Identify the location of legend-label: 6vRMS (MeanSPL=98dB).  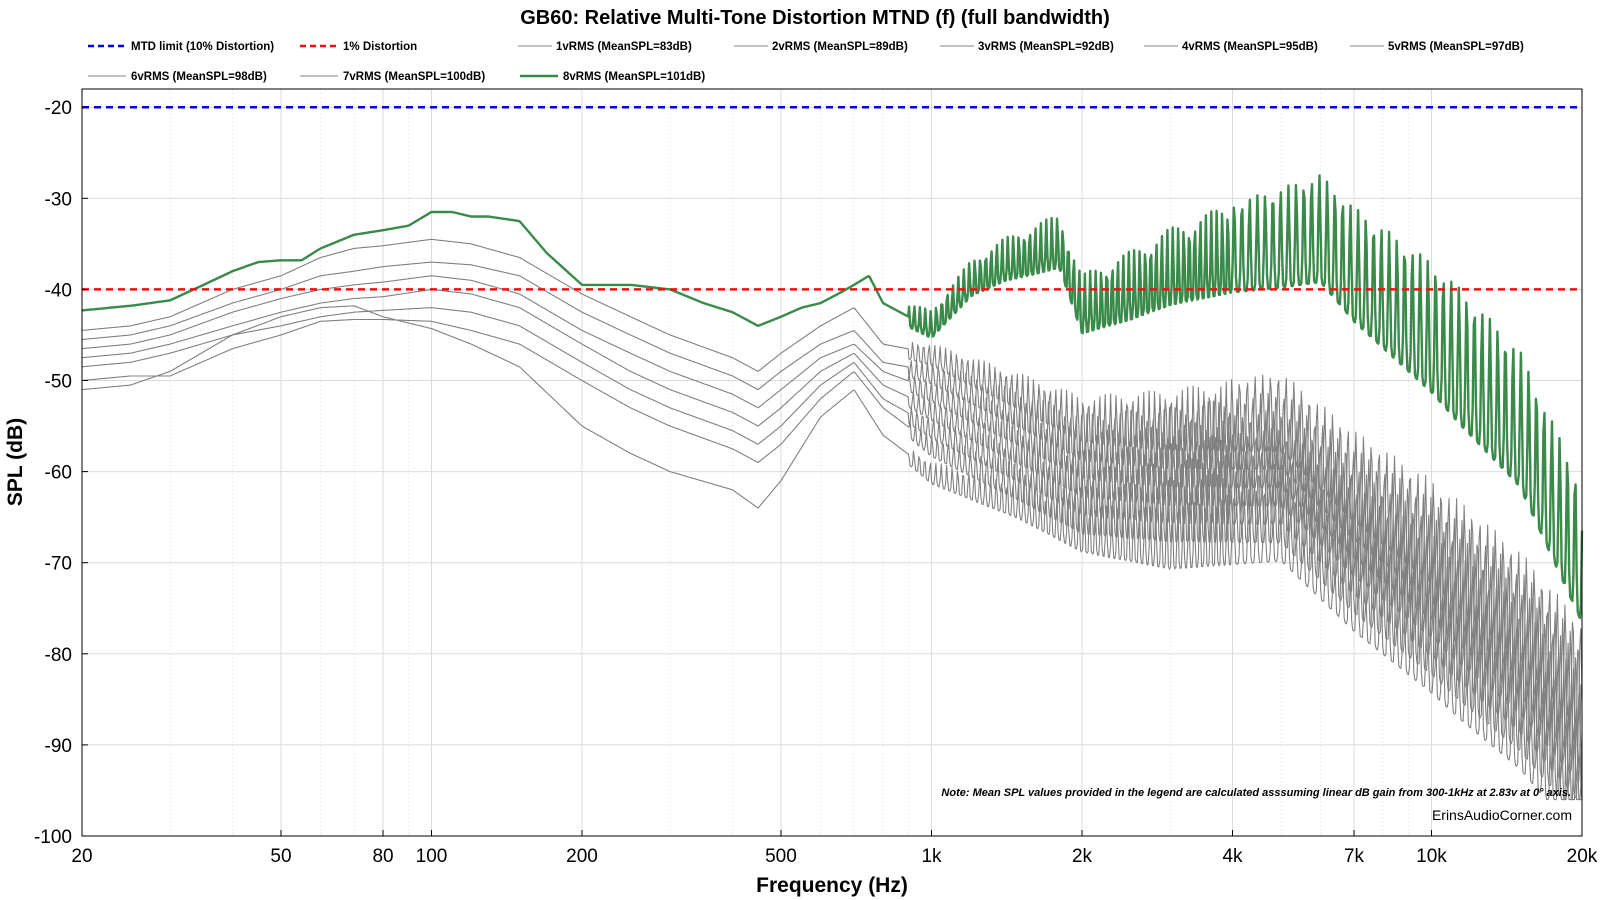
(199, 77).